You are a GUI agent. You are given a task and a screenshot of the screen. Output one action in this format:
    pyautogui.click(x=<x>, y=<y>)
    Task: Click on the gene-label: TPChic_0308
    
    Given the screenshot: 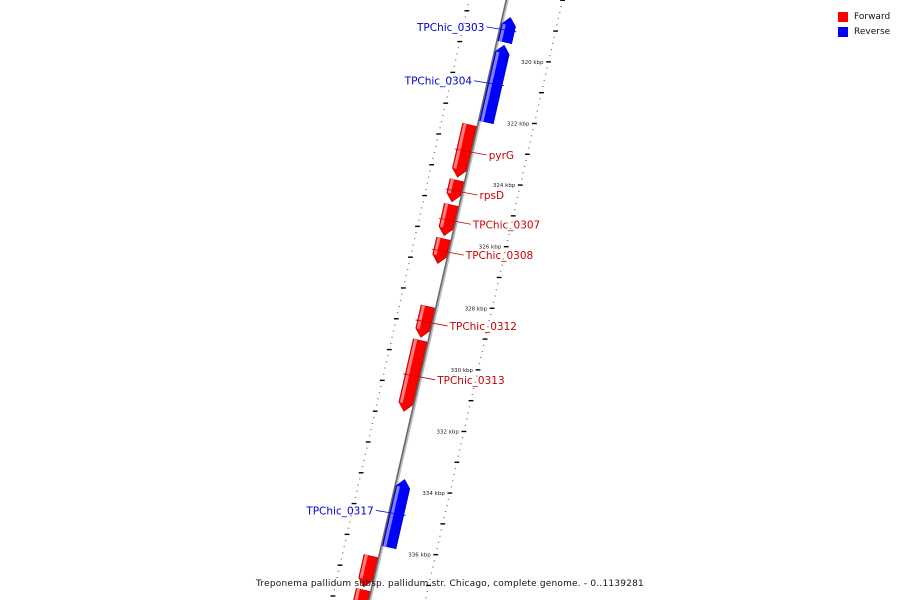 What is the action you would take?
    pyautogui.click(x=499, y=256)
    